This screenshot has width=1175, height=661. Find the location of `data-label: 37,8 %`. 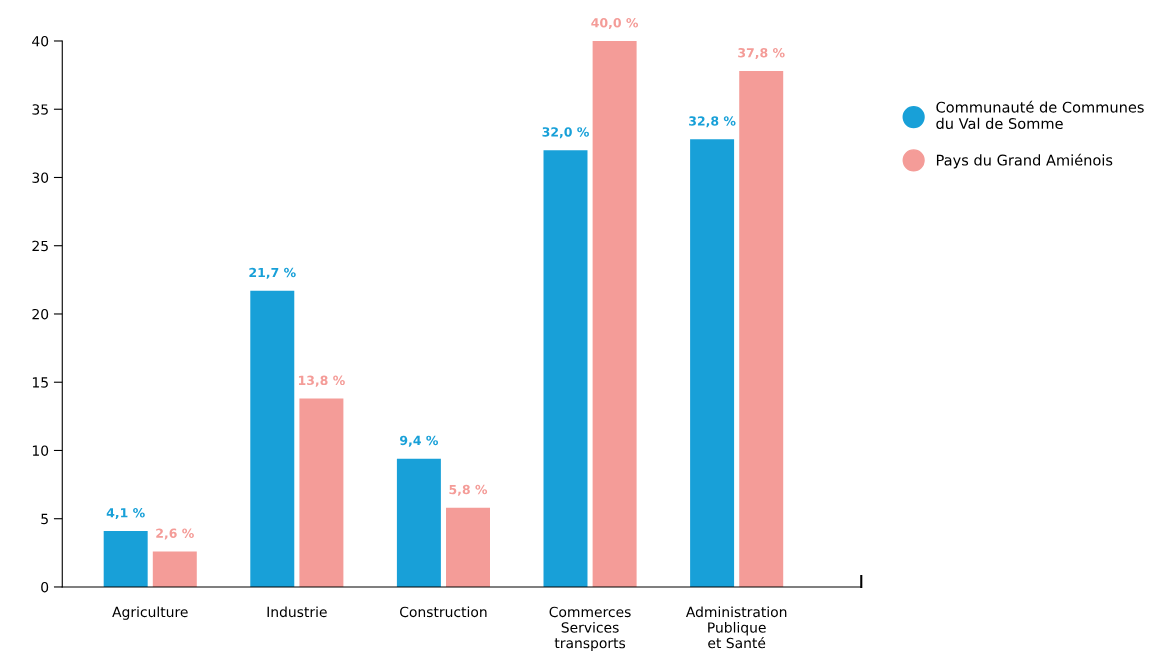

data-label: 37,8 % is located at coordinates (761, 54).